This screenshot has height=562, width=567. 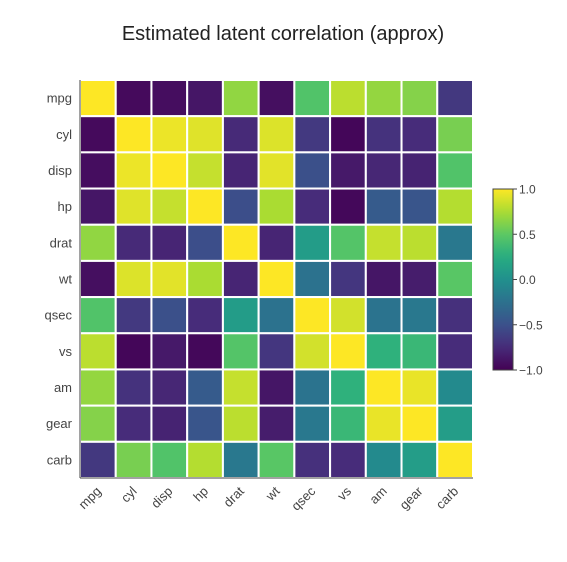 What do you see at coordinates (527, 235) in the screenshot?
I see `colorbar-tick-label: 0.5` at bounding box center [527, 235].